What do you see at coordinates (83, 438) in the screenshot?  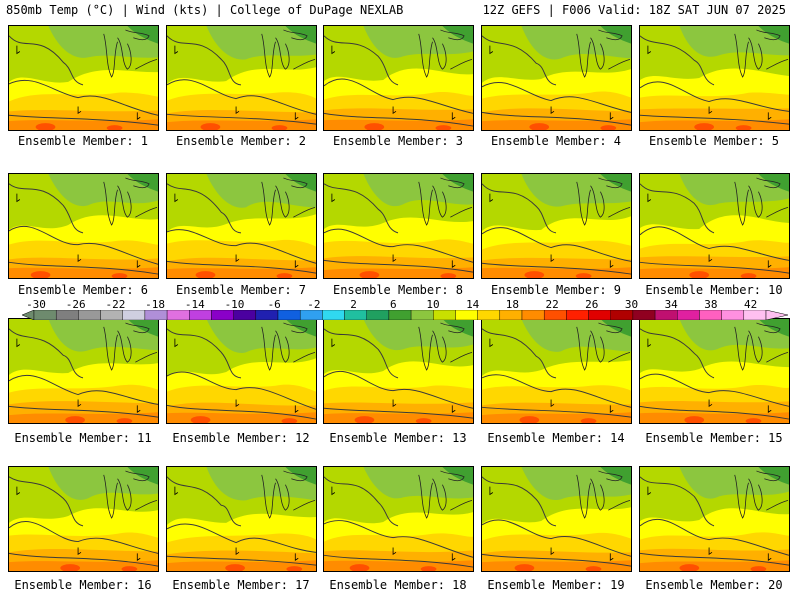 I see `ensemble-member-label: Ensemble Member: 11` at bounding box center [83, 438].